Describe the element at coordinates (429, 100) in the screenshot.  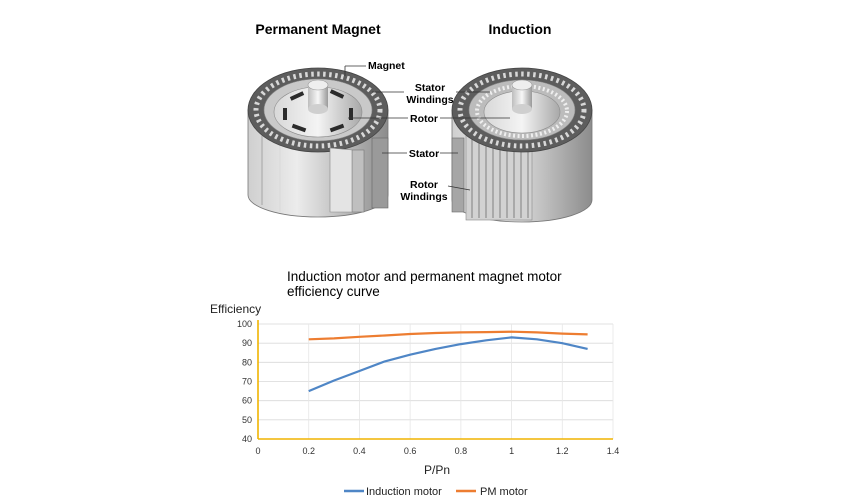
I see `label-stator-windings-2: Windings` at that location.